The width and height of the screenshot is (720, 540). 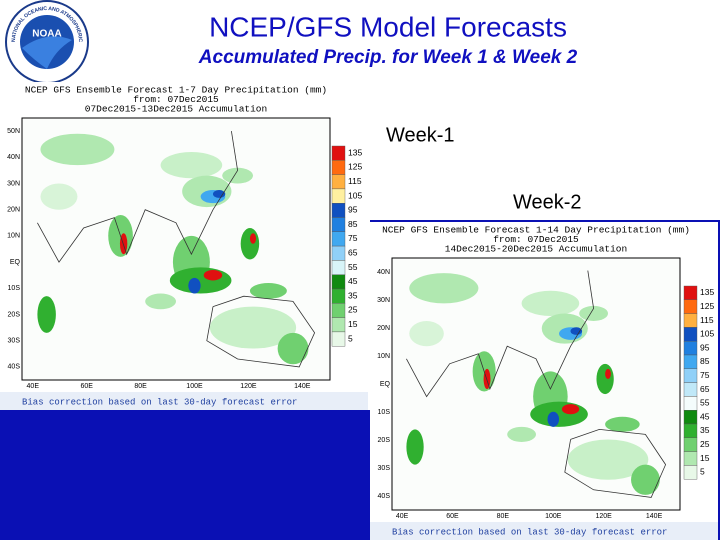 I want to click on legend-label: 85, so click(x=353, y=224).